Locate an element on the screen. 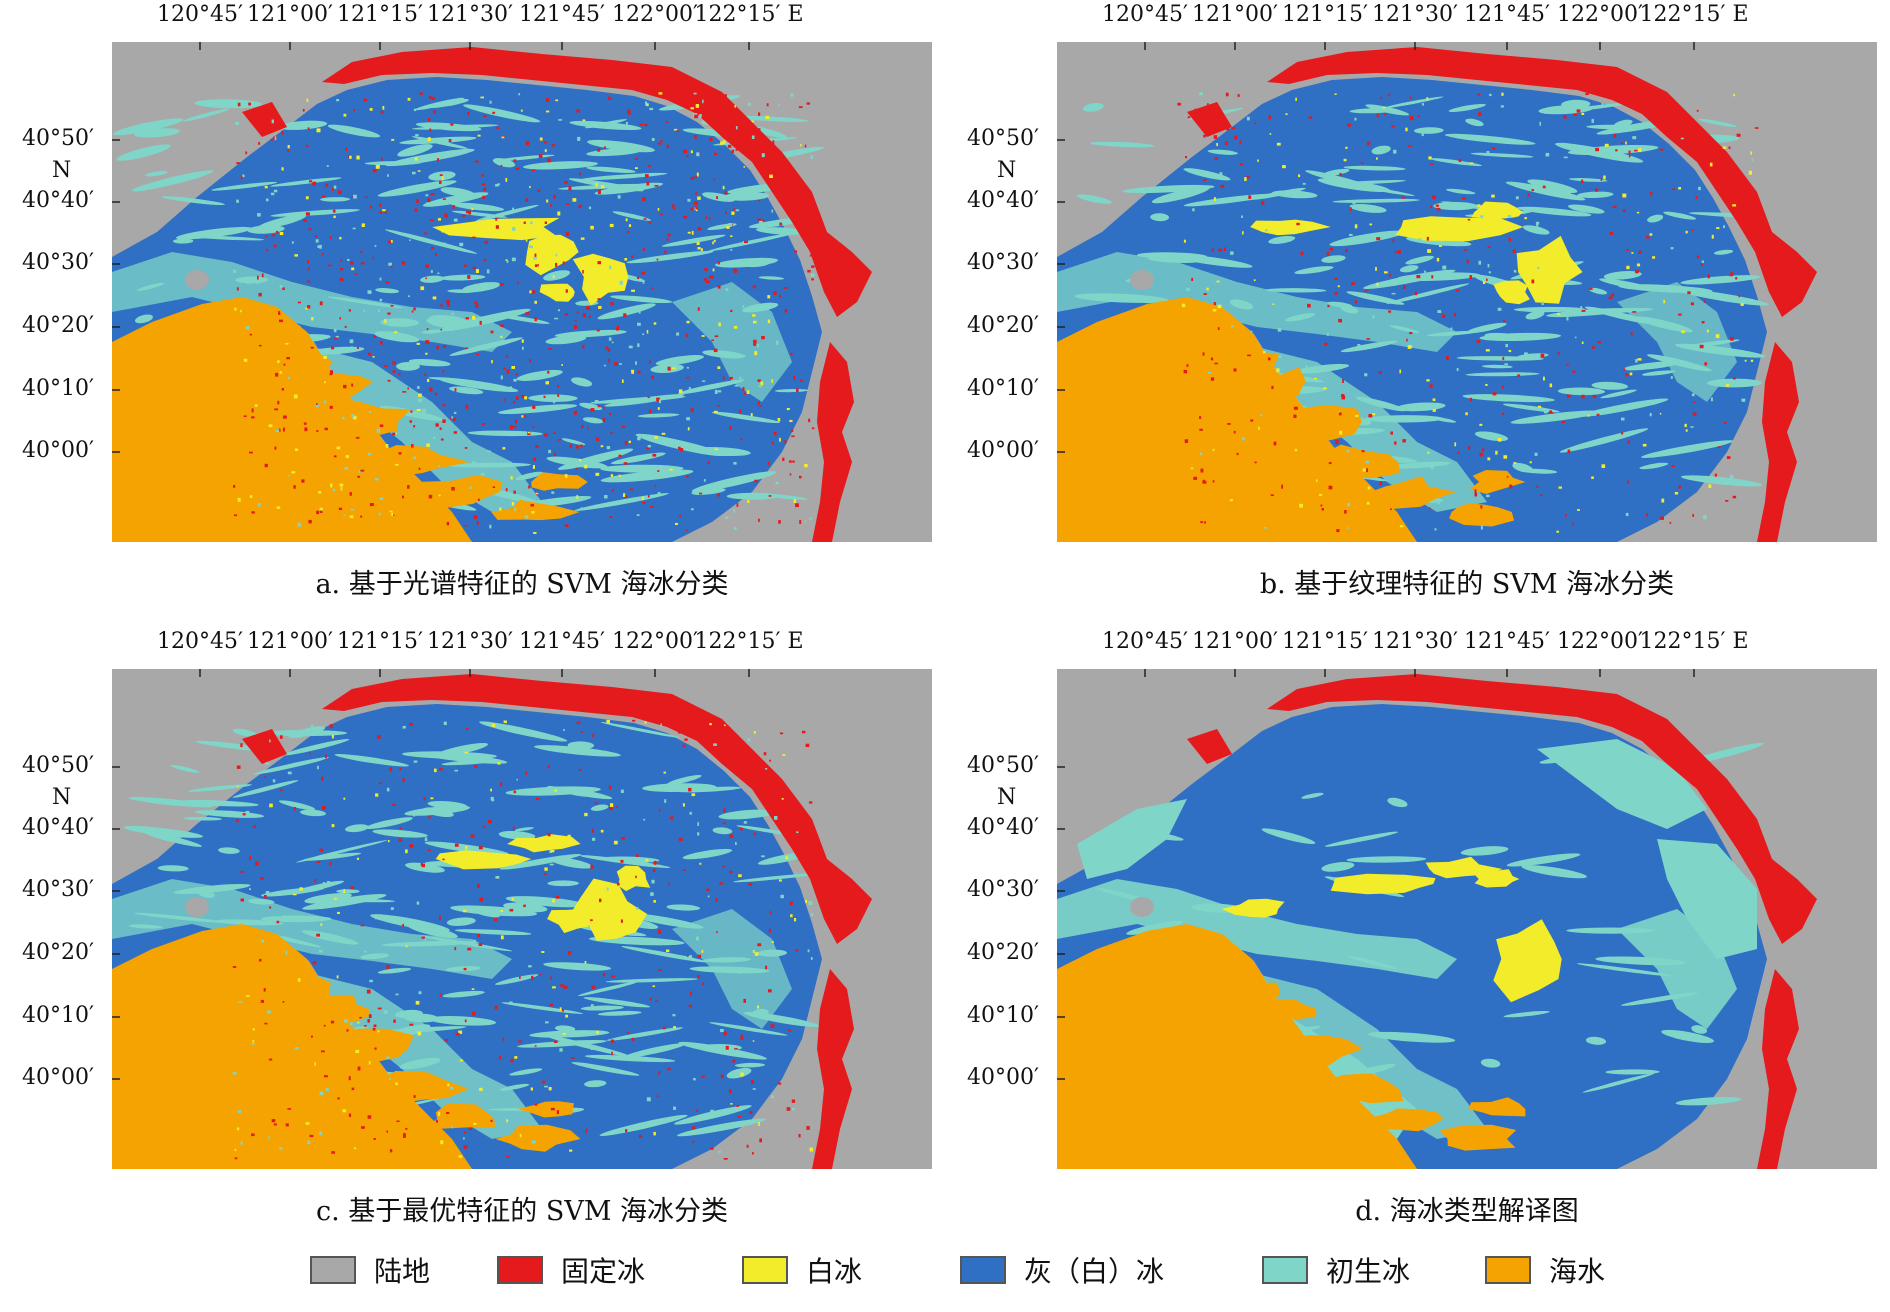 The image size is (1890, 1312). new-ice-belt is located at coordinates (312, 302).